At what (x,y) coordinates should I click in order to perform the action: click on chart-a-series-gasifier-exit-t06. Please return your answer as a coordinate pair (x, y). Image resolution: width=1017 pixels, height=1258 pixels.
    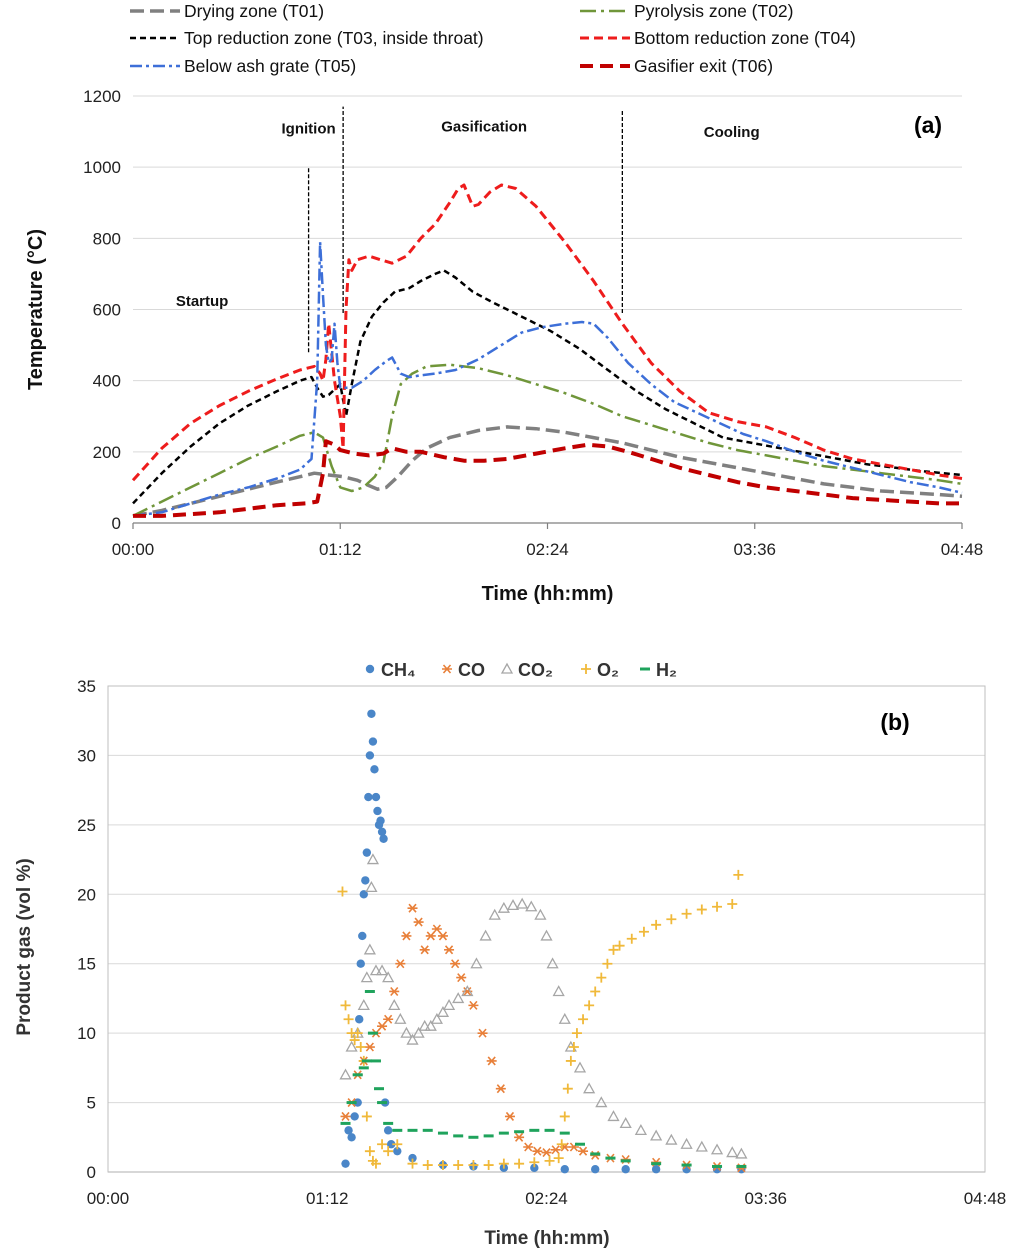
    Looking at the image, I should click on (547, 478).